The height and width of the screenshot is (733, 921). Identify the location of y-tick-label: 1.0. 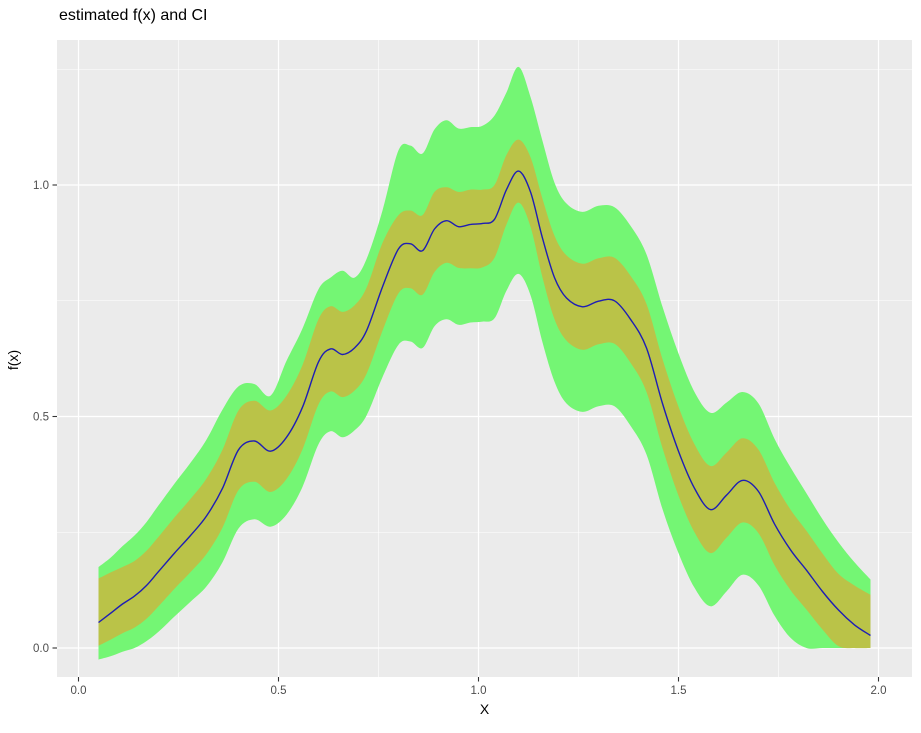
(41, 186).